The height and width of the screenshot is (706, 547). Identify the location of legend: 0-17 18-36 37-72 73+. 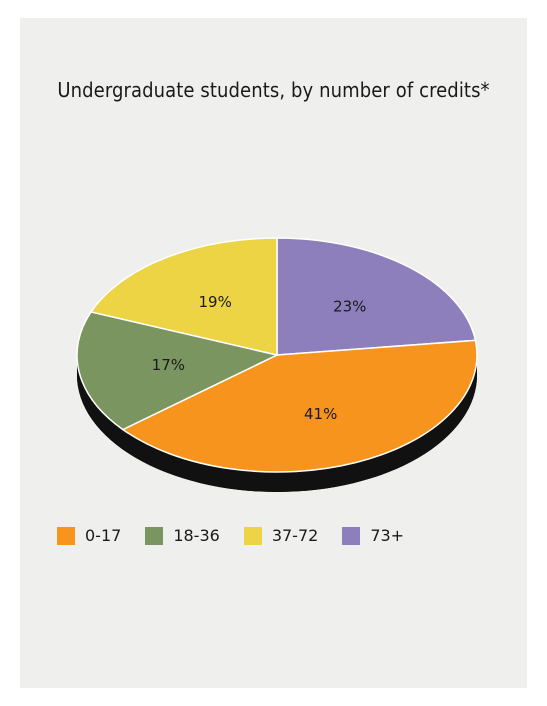
(242, 535).